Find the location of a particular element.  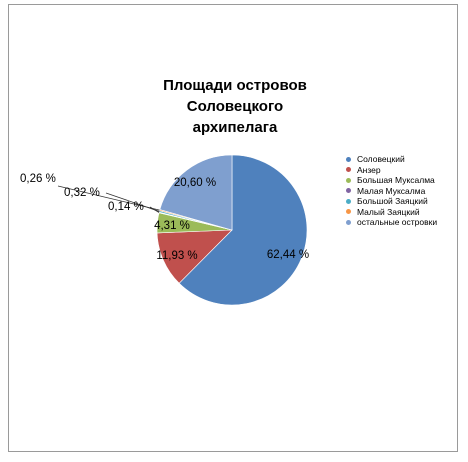

legend-item: Малый Заяцкий is located at coordinates (391, 212).